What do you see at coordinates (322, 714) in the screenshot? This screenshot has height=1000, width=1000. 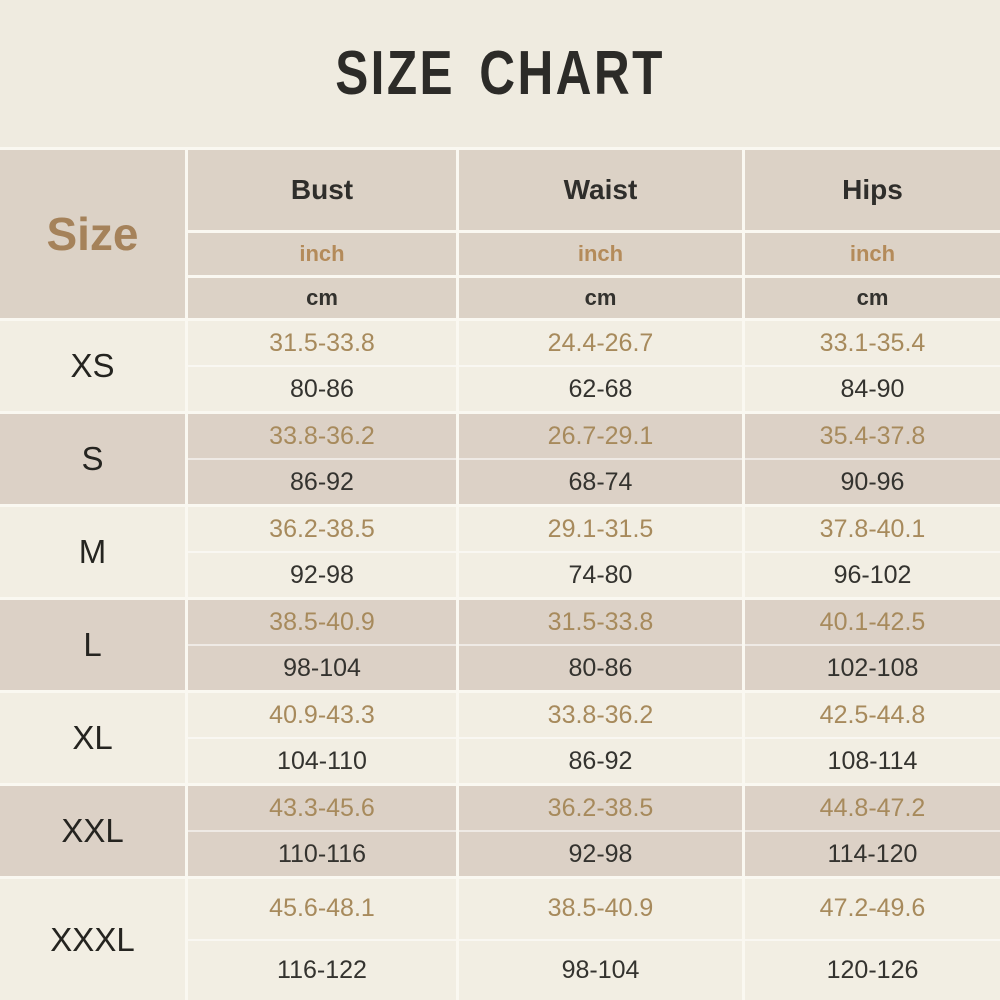 I see `bust-inch-value: 40.9-43.3` at bounding box center [322, 714].